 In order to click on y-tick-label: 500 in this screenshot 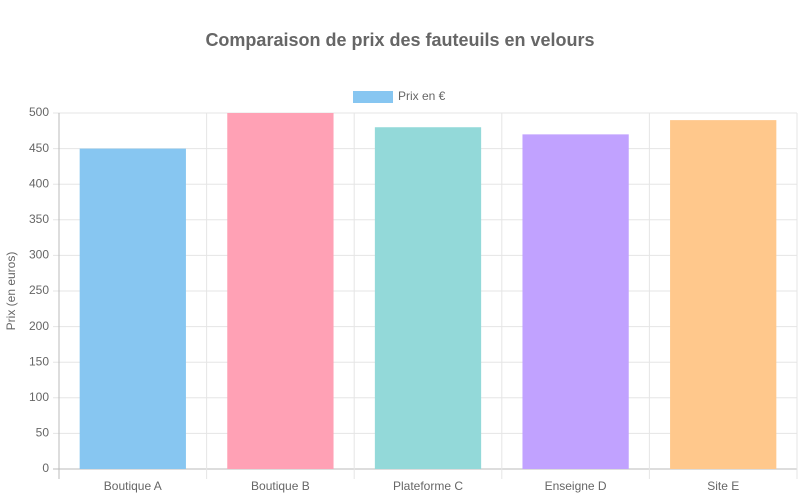, I will do `click(39, 112)`.